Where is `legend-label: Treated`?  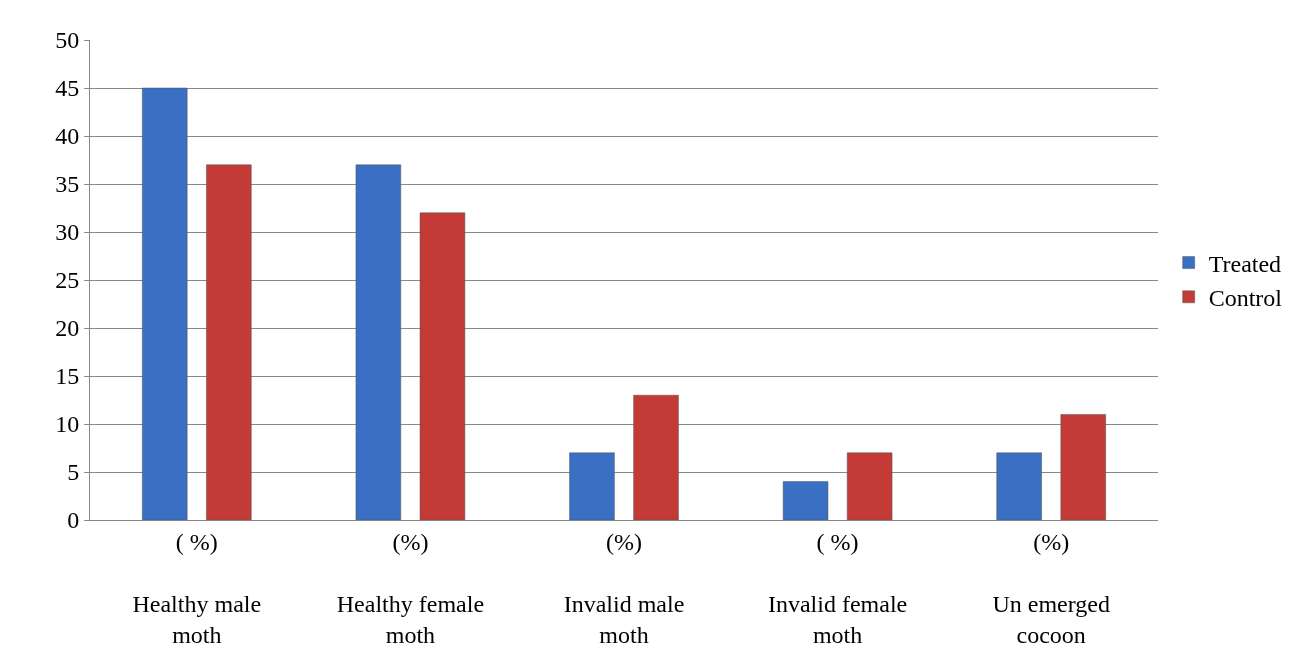
legend-label: Treated is located at coordinates (1245, 263).